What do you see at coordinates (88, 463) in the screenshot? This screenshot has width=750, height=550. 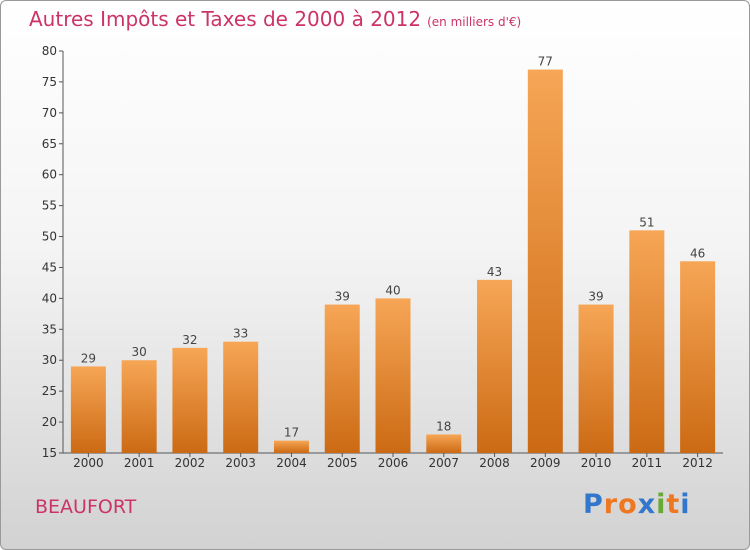 I see `x-tick-label: 2000` at bounding box center [88, 463].